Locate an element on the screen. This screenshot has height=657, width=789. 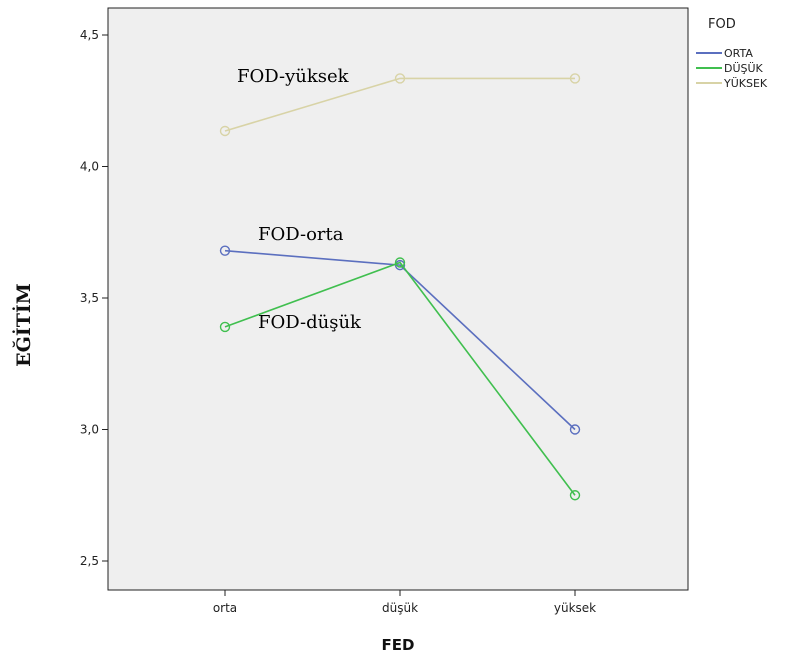
legend-items: ORTA DÜŞÜK YÜKSEK is located at coordinates (732, 68).